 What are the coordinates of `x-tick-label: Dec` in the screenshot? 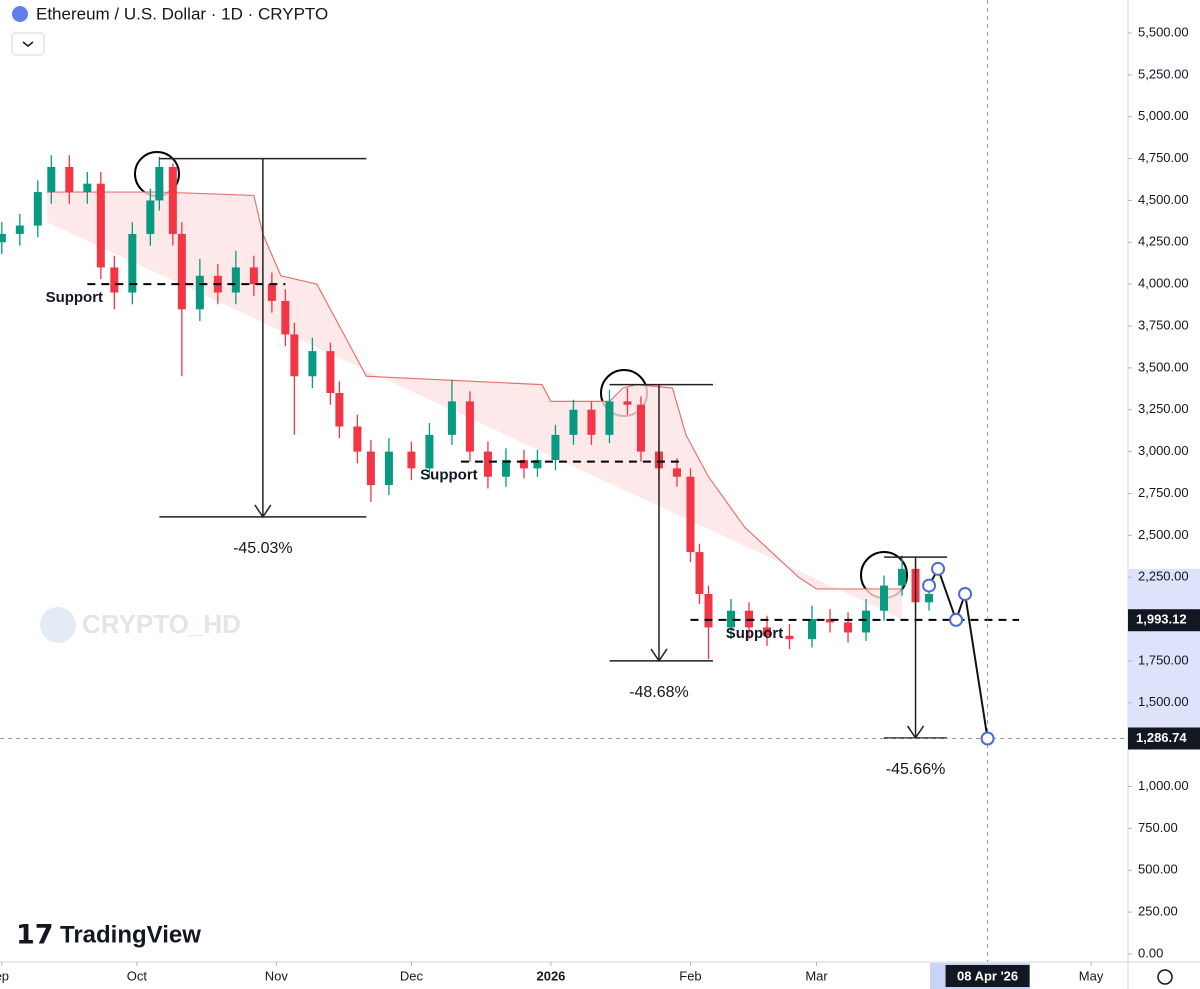 It's located at (412, 975).